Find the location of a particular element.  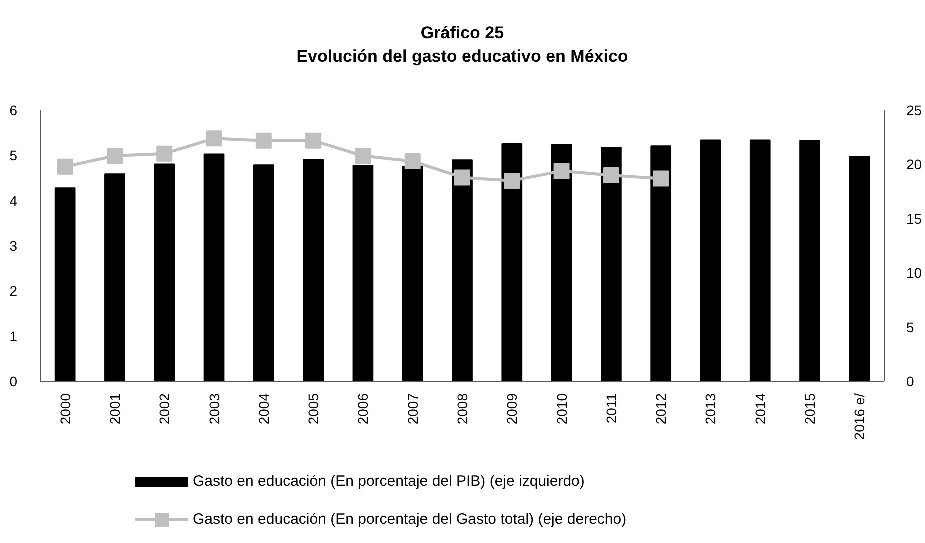

legend-label: Gasto en educación (En porcentaje del PIB) (eje izquierdo) is located at coordinates (389, 482).